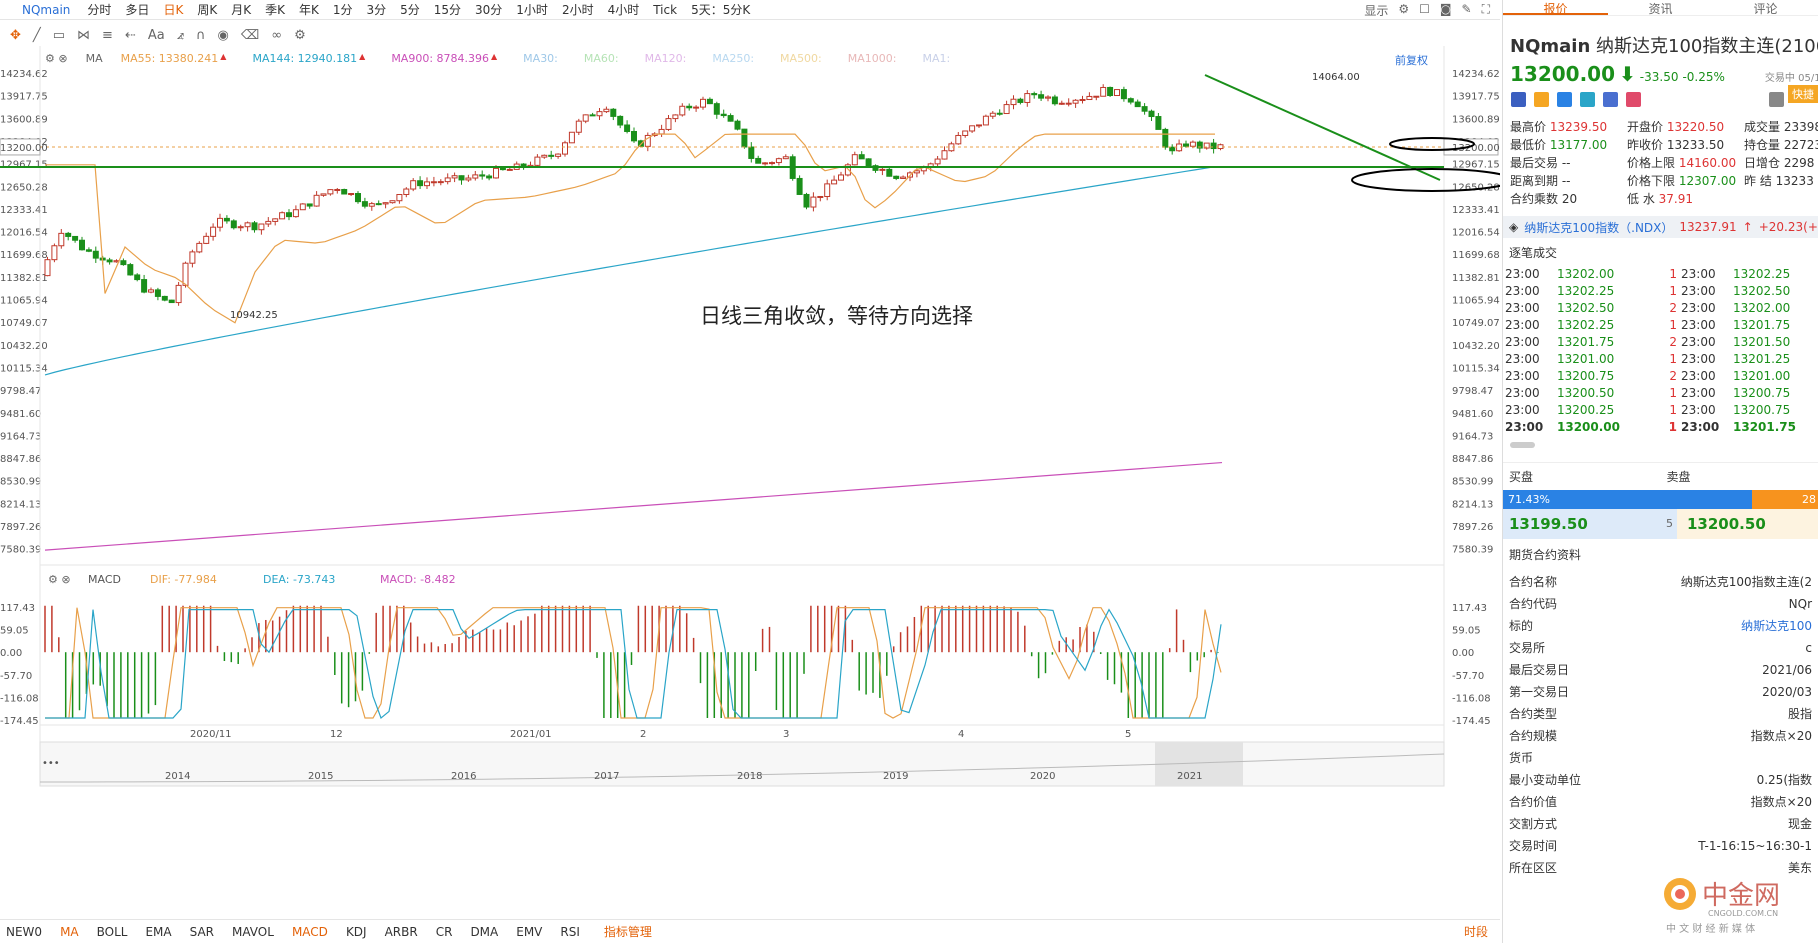 The image size is (1818, 943). What do you see at coordinates (1445, 9) in the screenshot?
I see `camera-icon: ◙` at bounding box center [1445, 9].